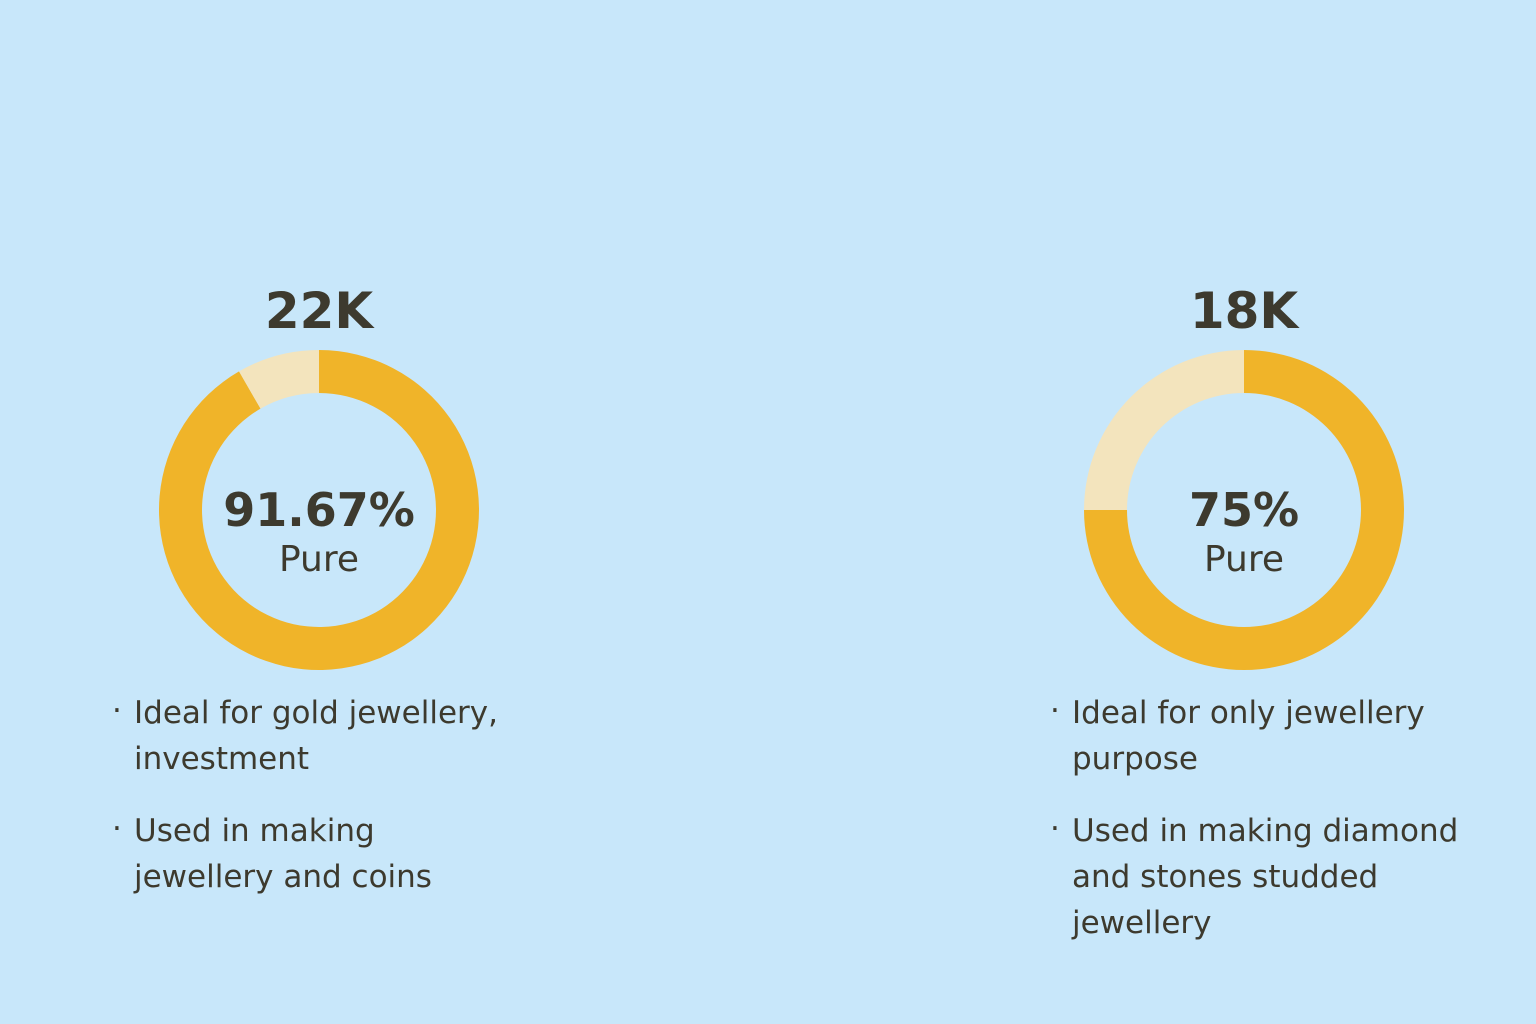  I want to click on note: Ideal for gold jewellery, investment, so click(312, 735).